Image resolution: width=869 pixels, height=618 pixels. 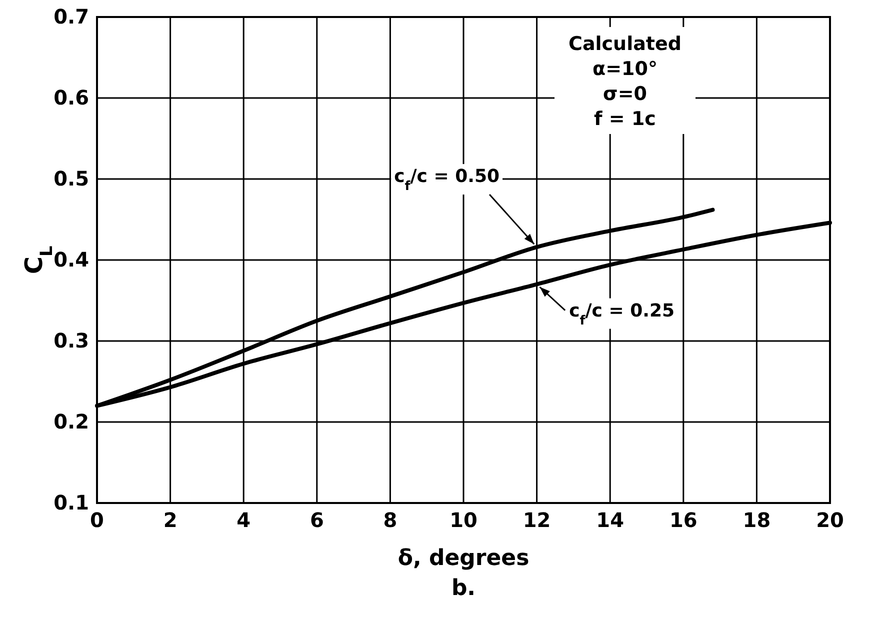 What do you see at coordinates (463, 588) in the screenshot?
I see `text: b.` at bounding box center [463, 588].